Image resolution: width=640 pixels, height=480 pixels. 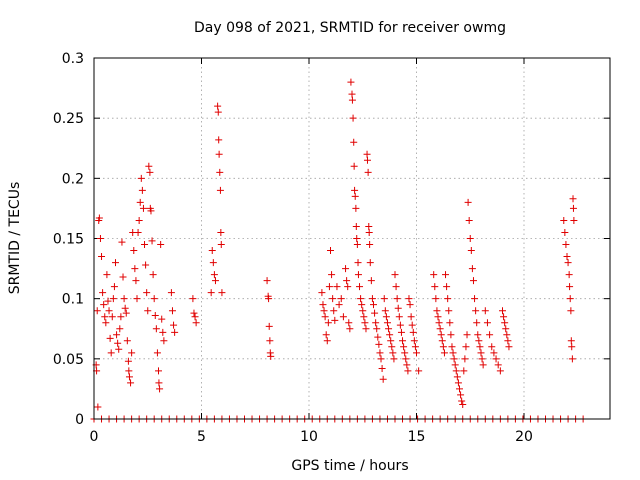 What do you see at coordinates (68, 240) in the screenshot?
I see `y-tick-label: 0.15` at bounding box center [68, 240].